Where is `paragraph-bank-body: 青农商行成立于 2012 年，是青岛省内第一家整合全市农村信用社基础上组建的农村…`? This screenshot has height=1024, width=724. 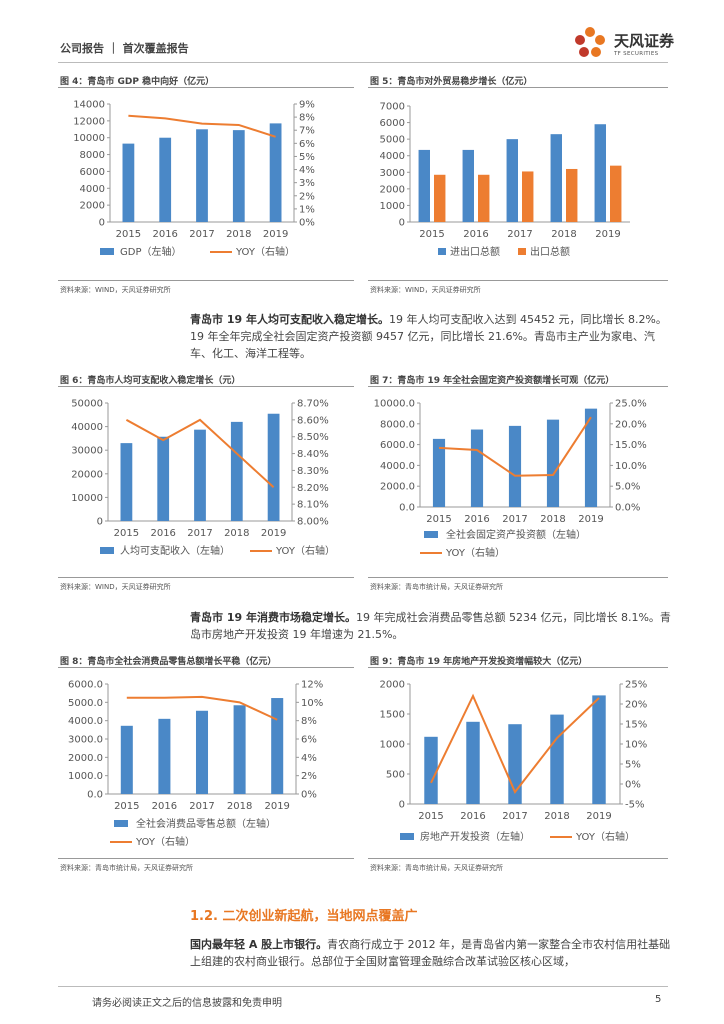 paragraph-bank-body: 青农商行成立于 2012 年，是青岛省内第一家整合全市农村信用社基础上组建的农村… is located at coordinates (430, 953).